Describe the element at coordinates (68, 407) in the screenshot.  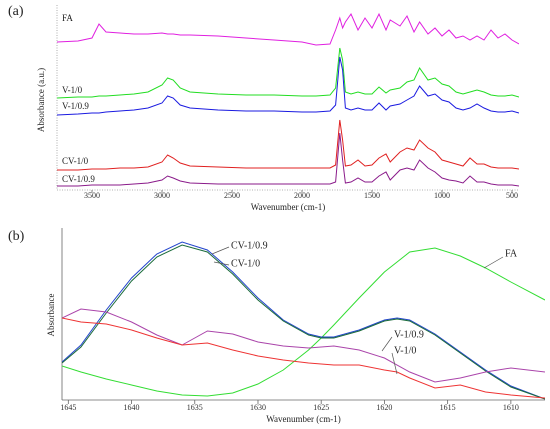
I see `x-tick-label: 1645` at that location.